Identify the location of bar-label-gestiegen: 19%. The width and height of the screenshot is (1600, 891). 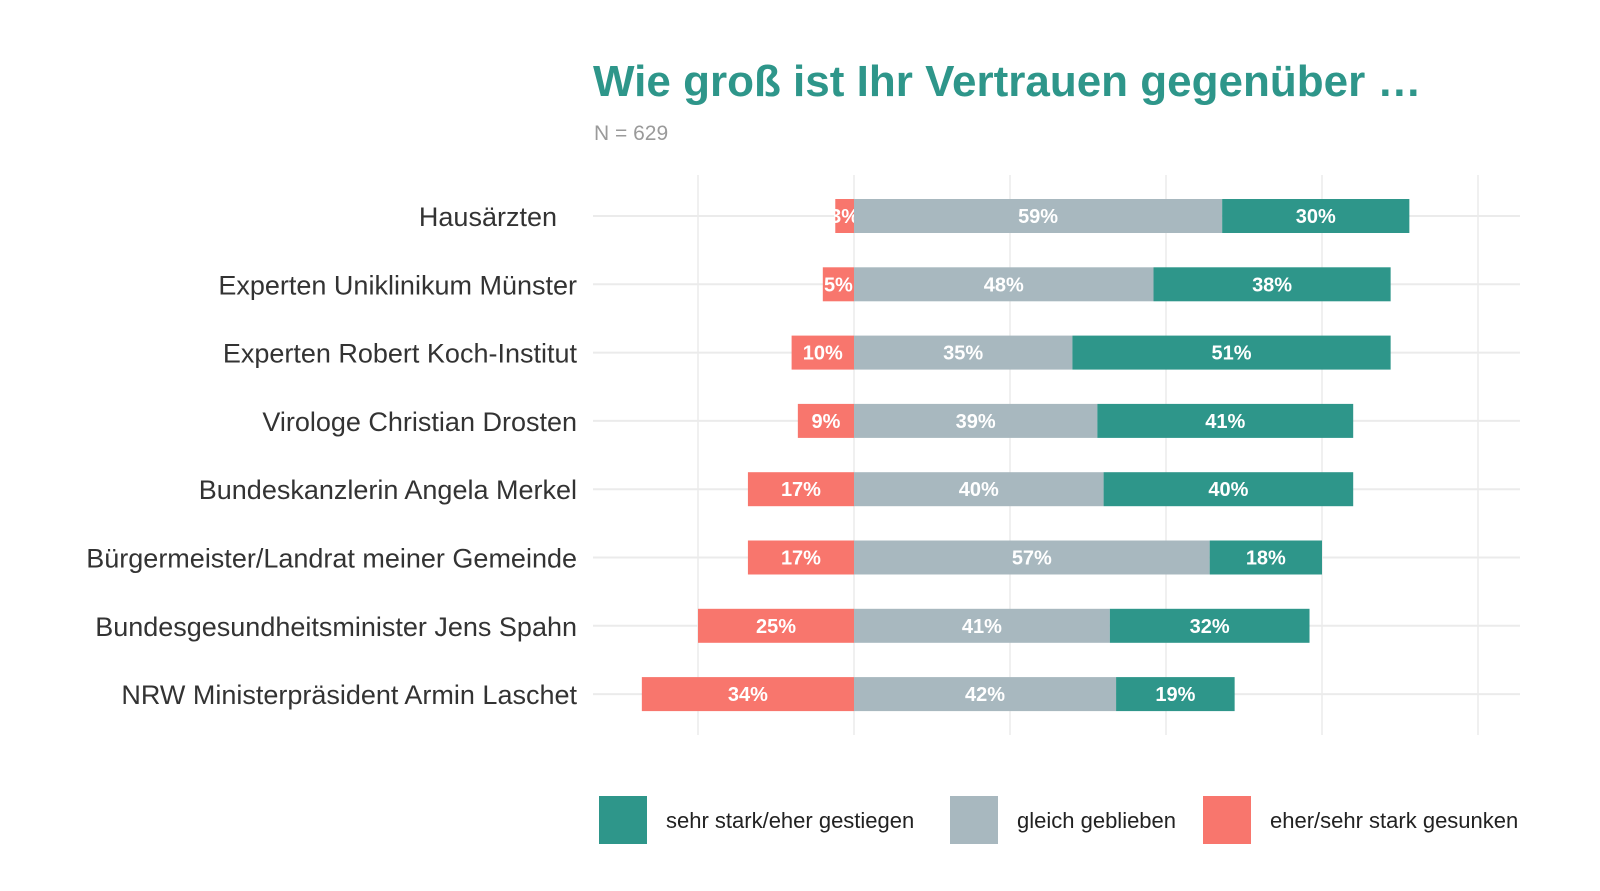
(1175, 695).